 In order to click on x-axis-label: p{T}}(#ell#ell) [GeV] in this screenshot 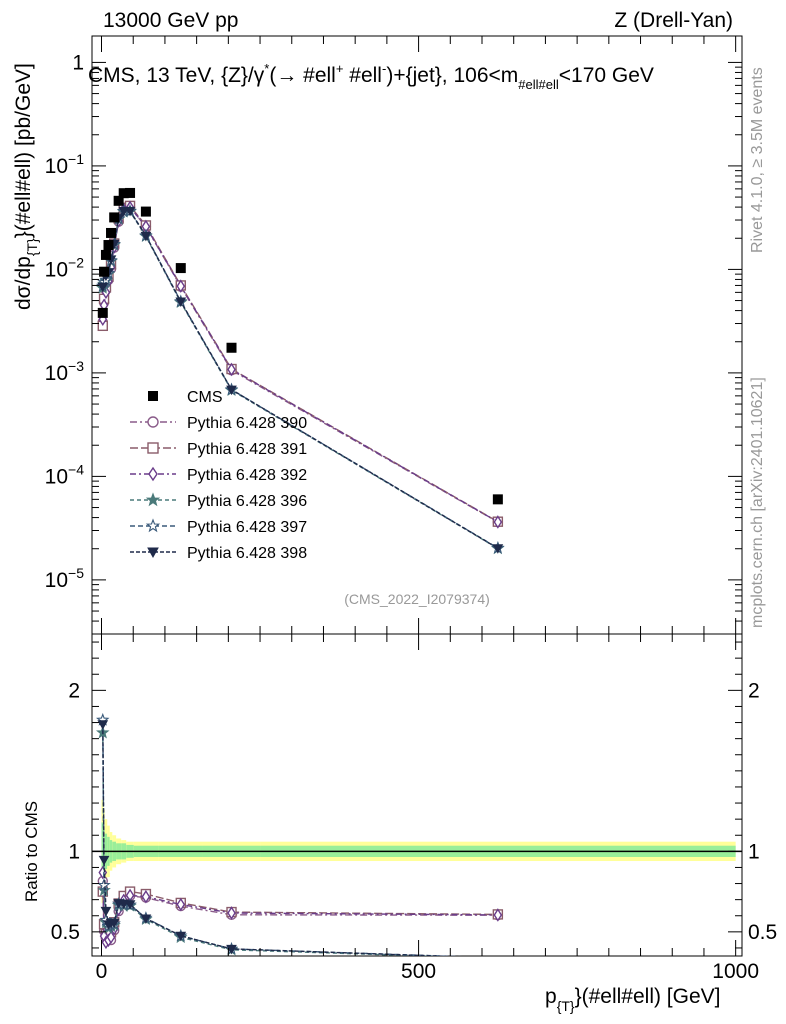, I will do `click(633, 999)`.